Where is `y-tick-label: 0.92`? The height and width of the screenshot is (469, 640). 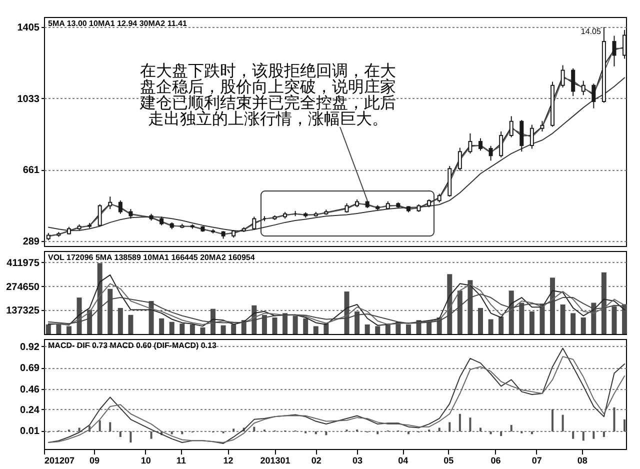 y-tick-label: 0.92 is located at coordinates (30, 347).